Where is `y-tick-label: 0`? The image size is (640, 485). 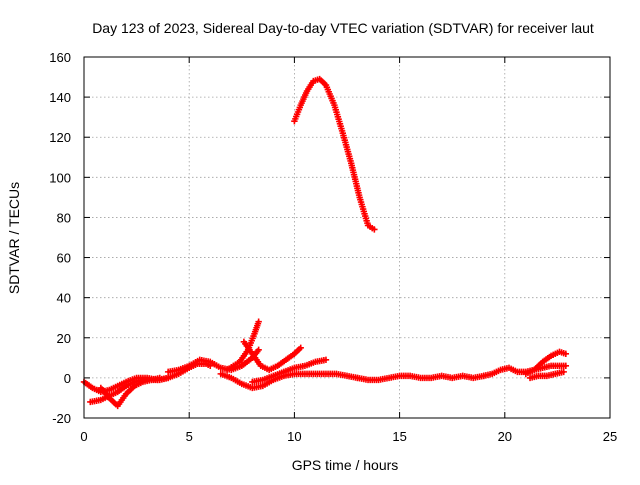 y-tick-label: 0 is located at coordinates (67, 378).